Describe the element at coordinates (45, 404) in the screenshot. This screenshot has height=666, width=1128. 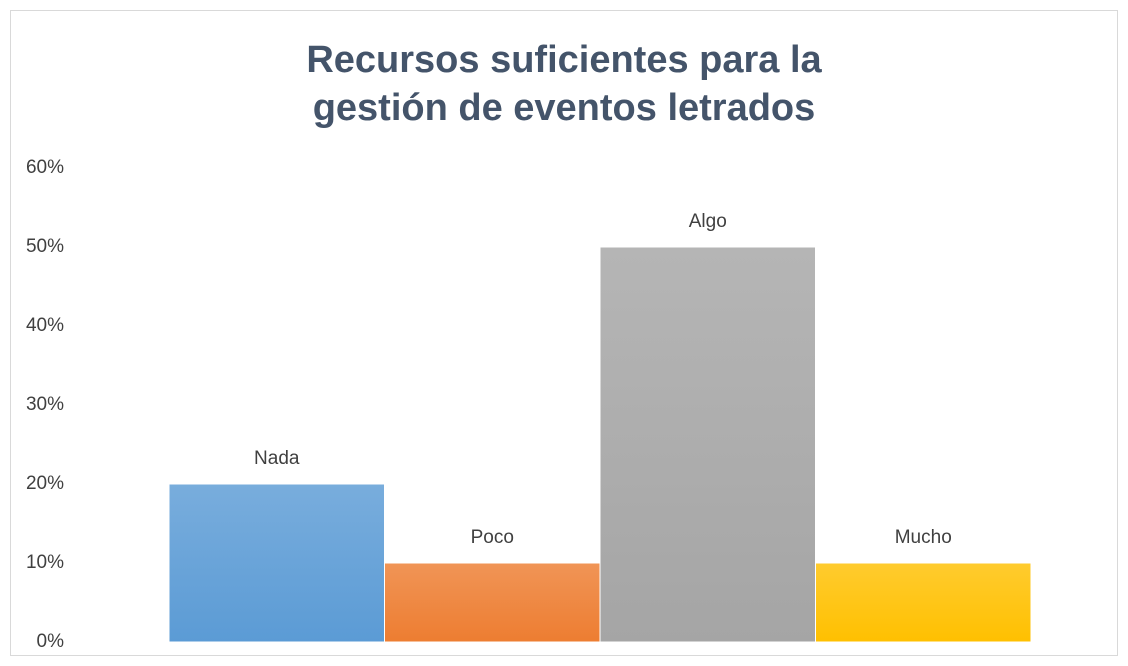
I see `y-tick-label: 30%` at that location.